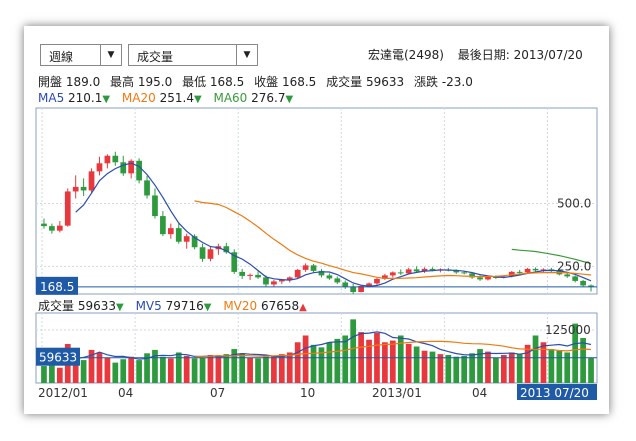 The image size is (636, 441). What do you see at coordinates (344, 82) in the screenshot?
I see `volume-label: 成交量` at bounding box center [344, 82].